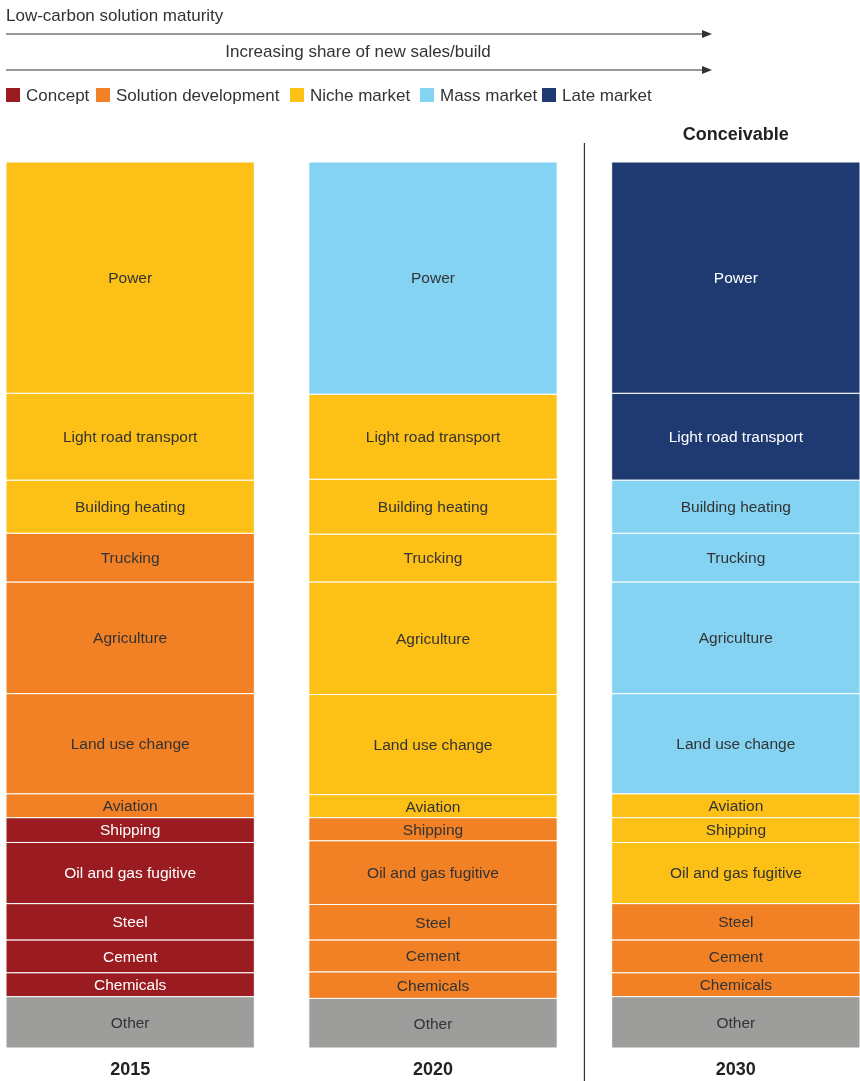 This screenshot has width=860, height=1081. Describe the element at coordinates (433, 1069) in the screenshot. I see `x-tick-label: 2020` at that location.